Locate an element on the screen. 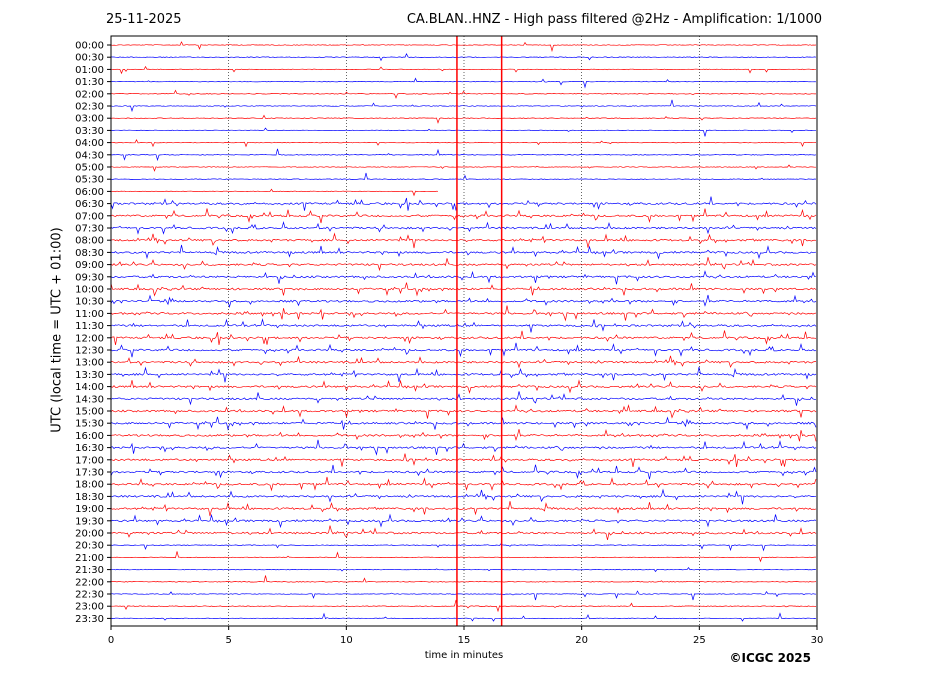 This screenshot has width=927, height=696. y-tick-label: 08:30 is located at coordinates (89, 253).